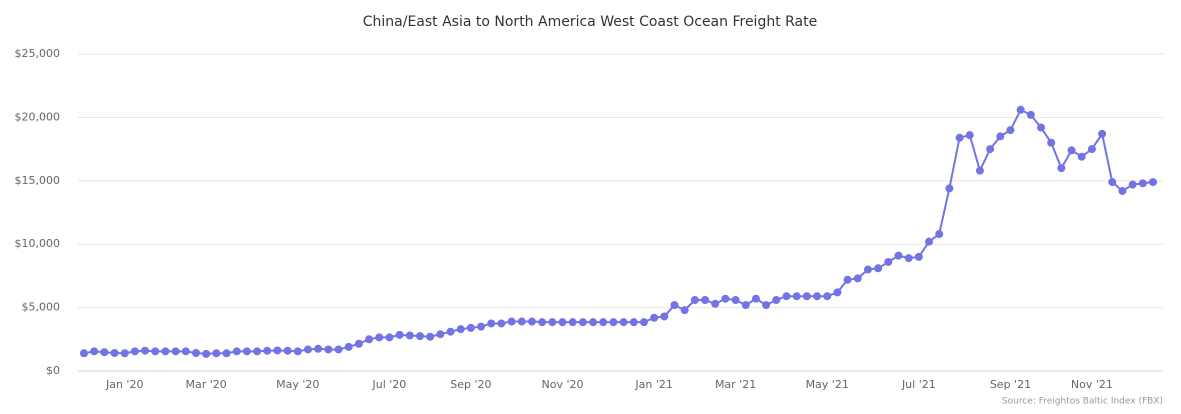 This screenshot has height=414, width=1181. I want to click on y-tick-label: $15,000, so click(38, 180).